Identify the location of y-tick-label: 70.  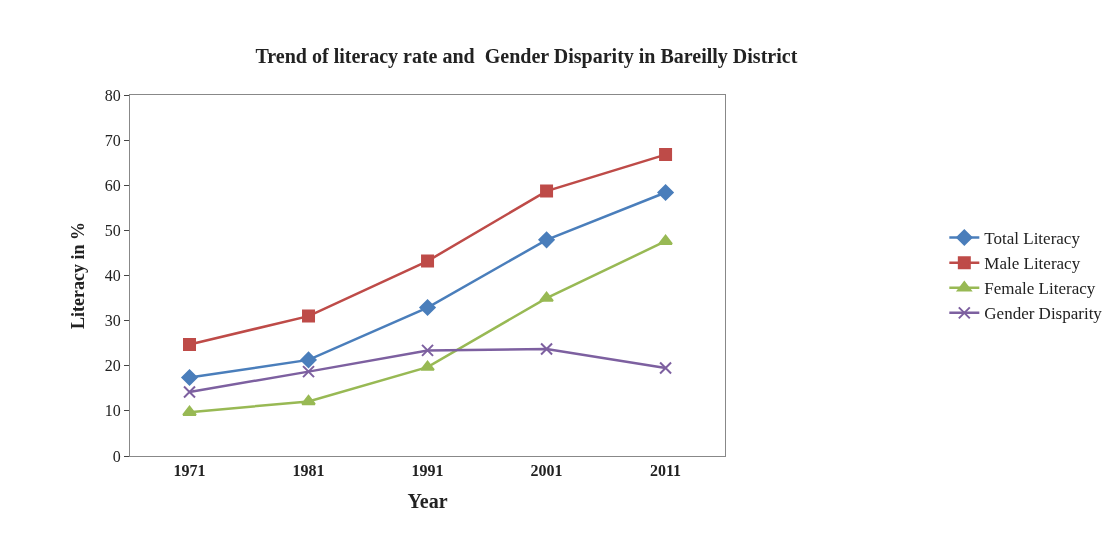
(112, 140).